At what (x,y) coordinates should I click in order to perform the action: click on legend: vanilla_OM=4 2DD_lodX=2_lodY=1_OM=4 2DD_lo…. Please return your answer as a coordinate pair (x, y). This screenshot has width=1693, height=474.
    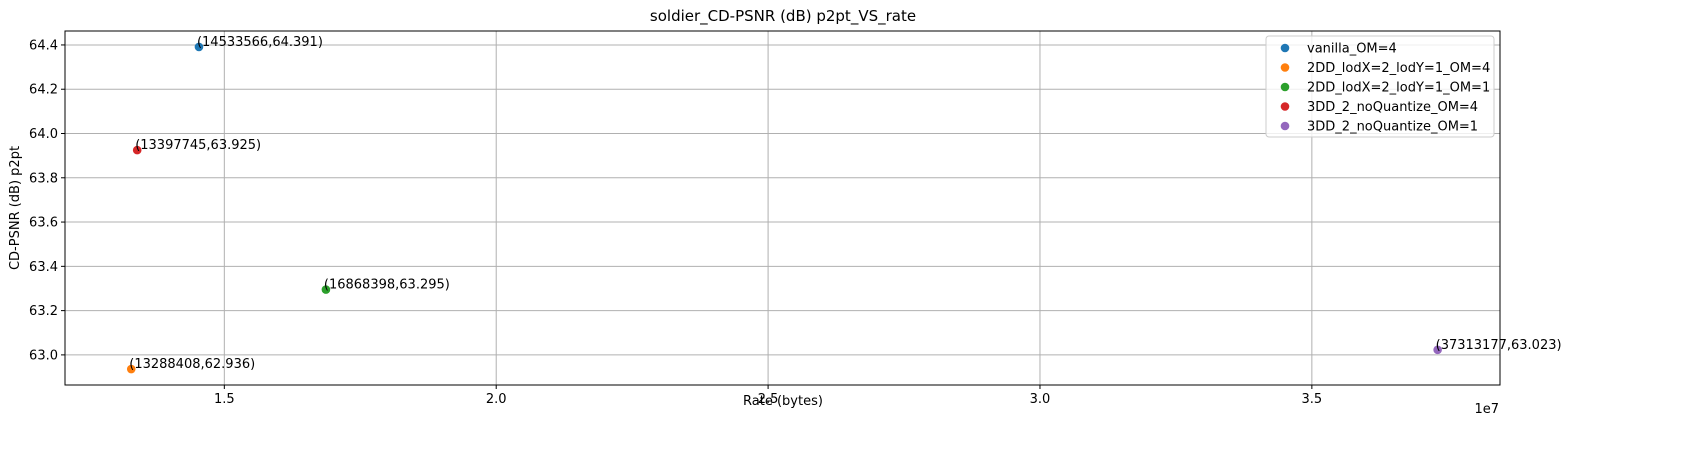
    Looking at the image, I should click on (1380, 86).